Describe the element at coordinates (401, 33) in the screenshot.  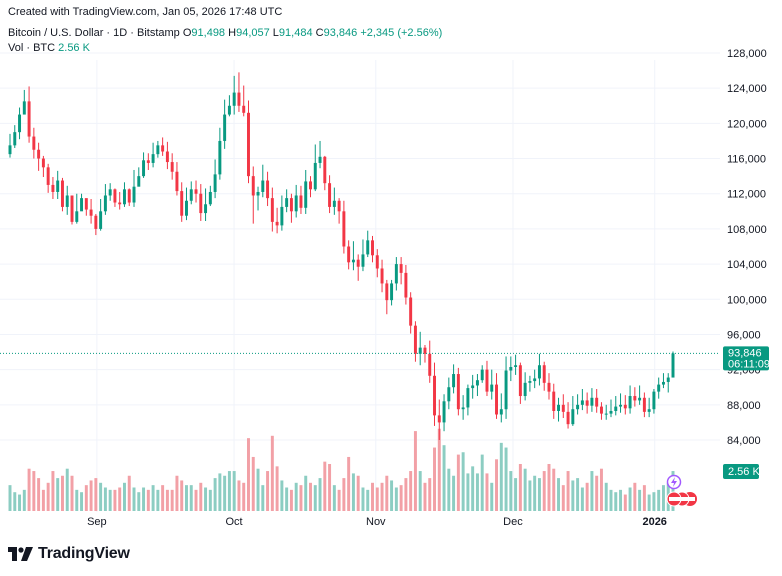
I see `change-value: +2,345 (+2.56%)` at that location.